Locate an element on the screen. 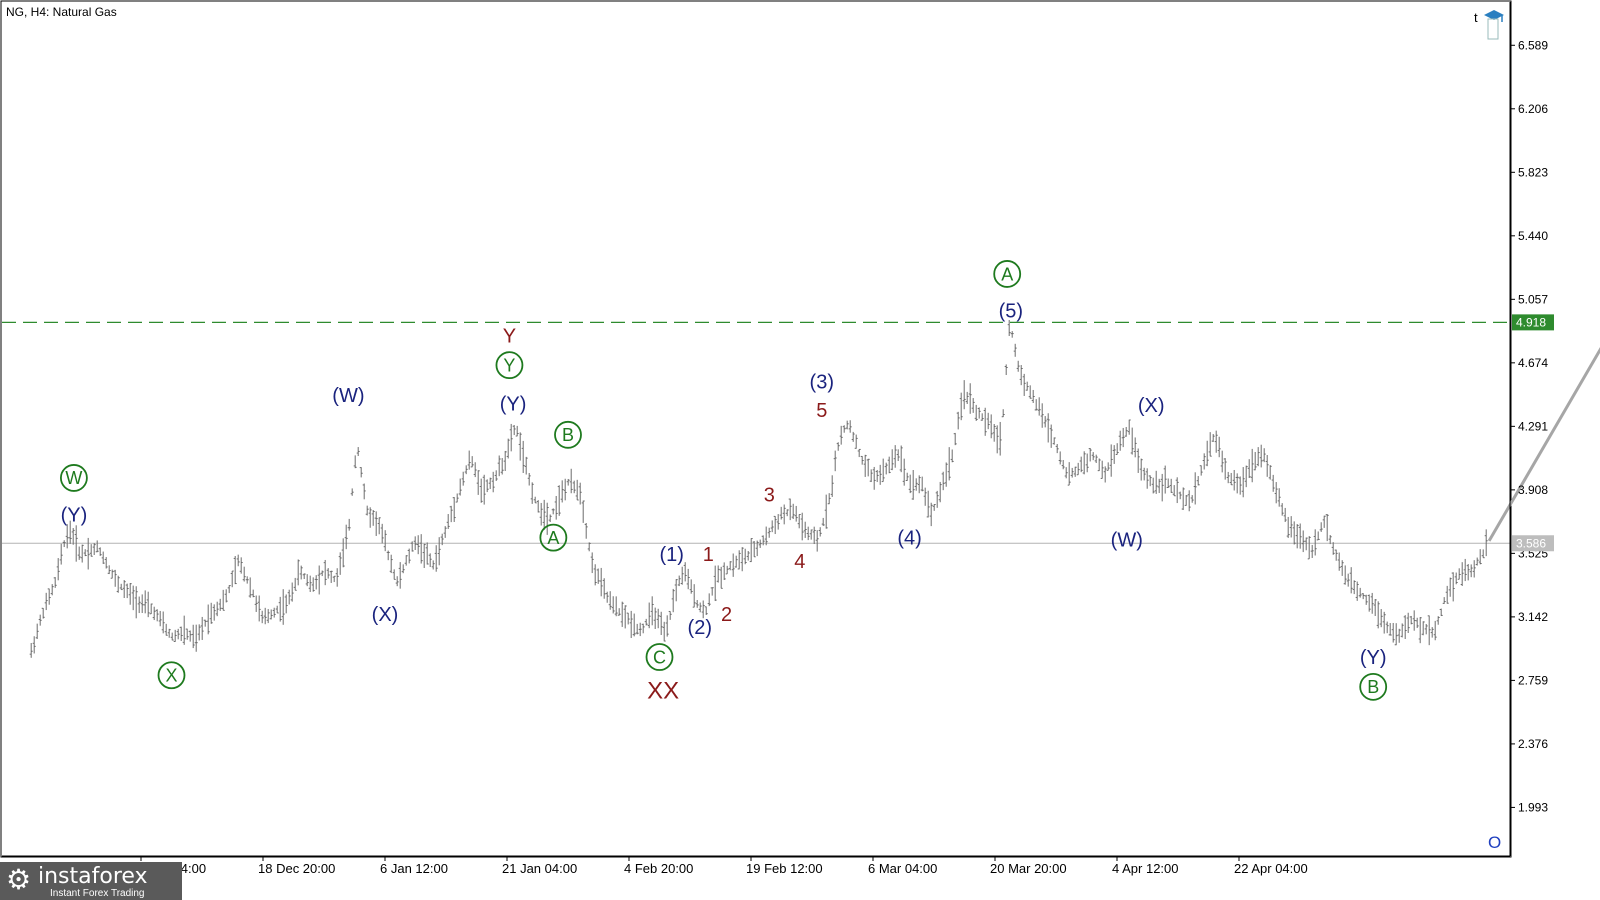 The height and width of the screenshot is (900, 1600). wave-label: 3 is located at coordinates (769, 496).